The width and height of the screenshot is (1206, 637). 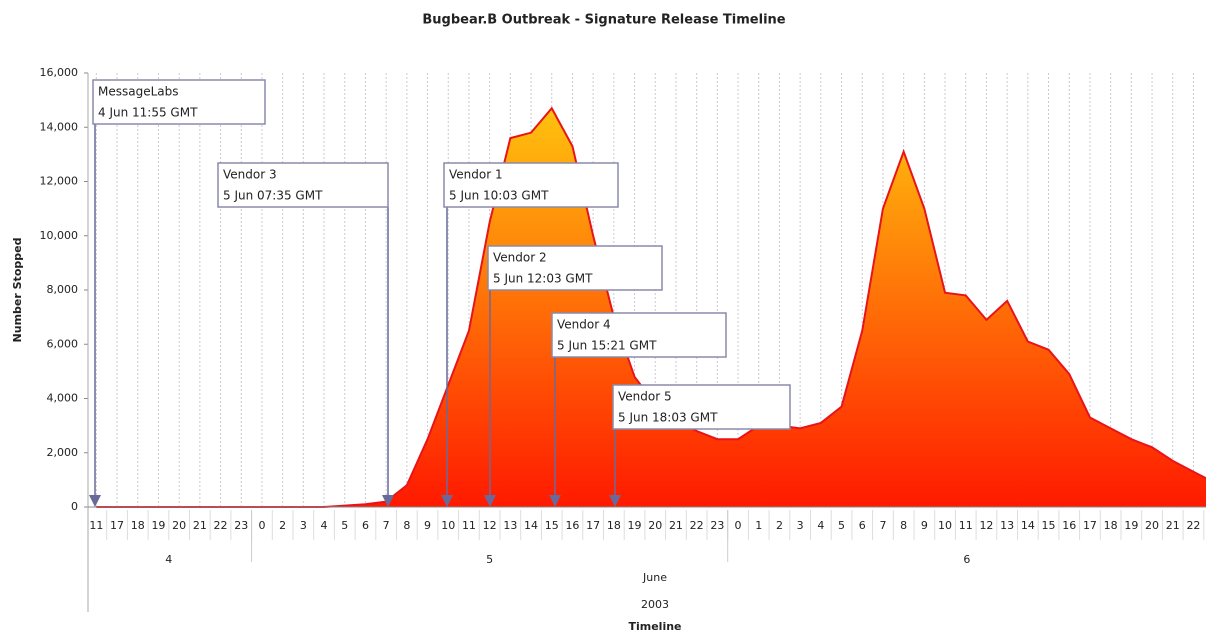 What do you see at coordinates (63, 343) in the screenshot?
I see `y-tick-label: 6,000` at bounding box center [63, 343].